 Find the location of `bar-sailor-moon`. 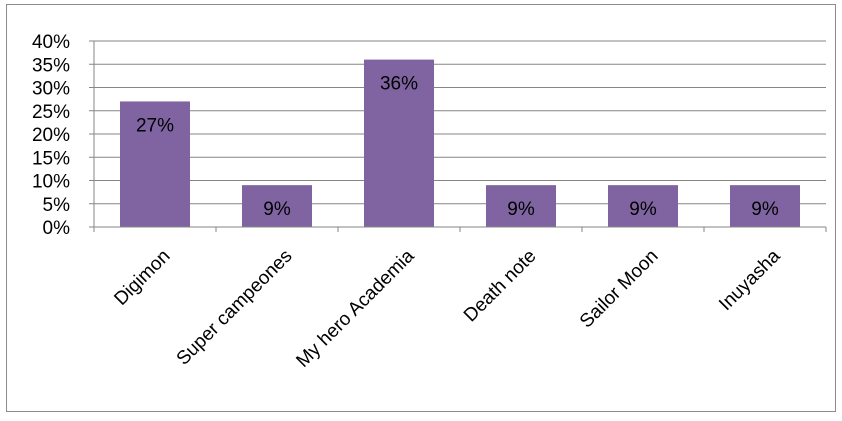

bar-sailor-moon is located at coordinates (643, 206).